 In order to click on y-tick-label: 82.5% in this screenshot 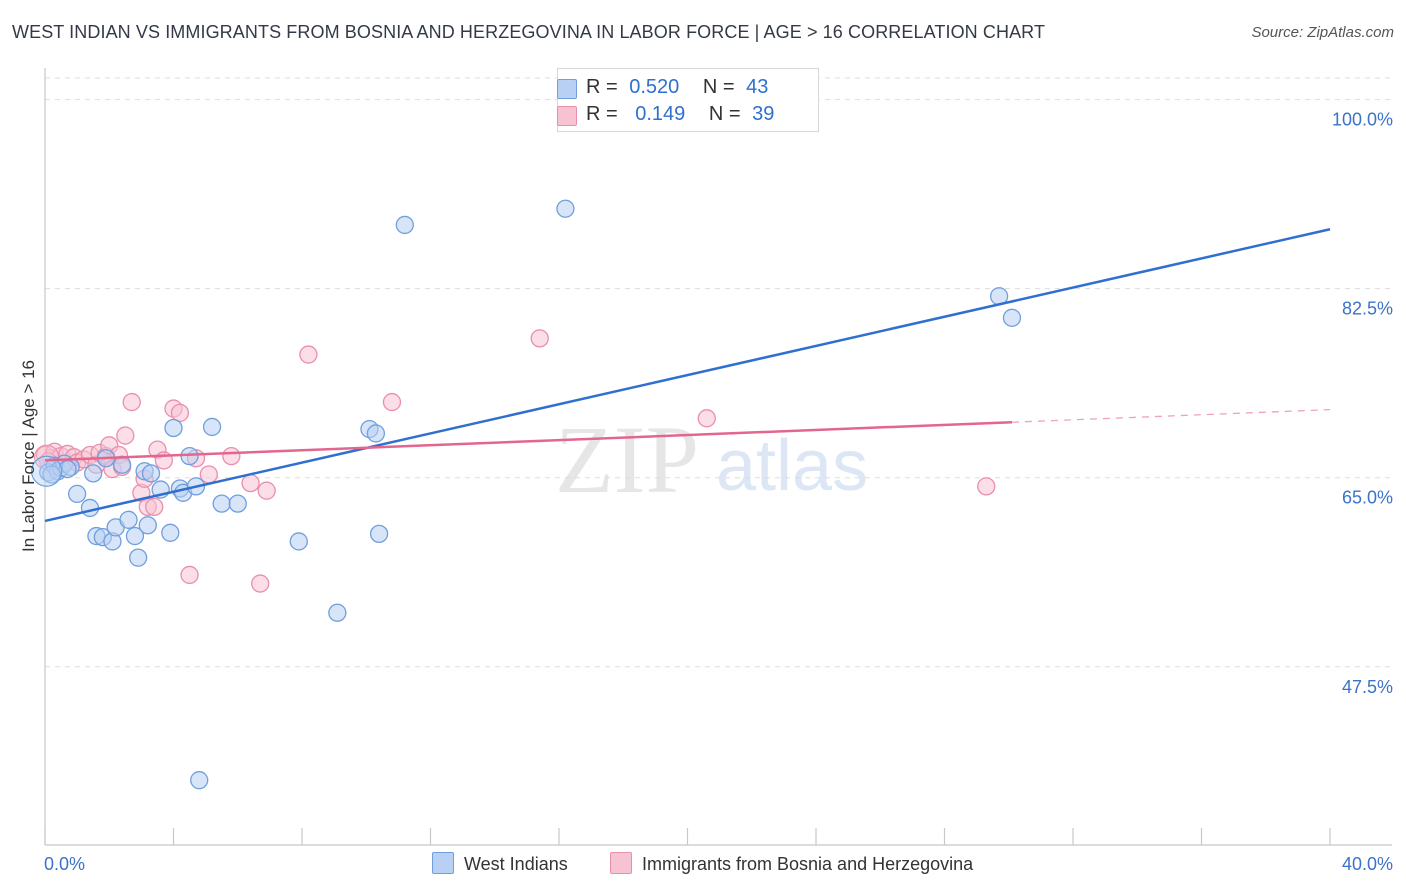, I will do `click(1367, 309)`.